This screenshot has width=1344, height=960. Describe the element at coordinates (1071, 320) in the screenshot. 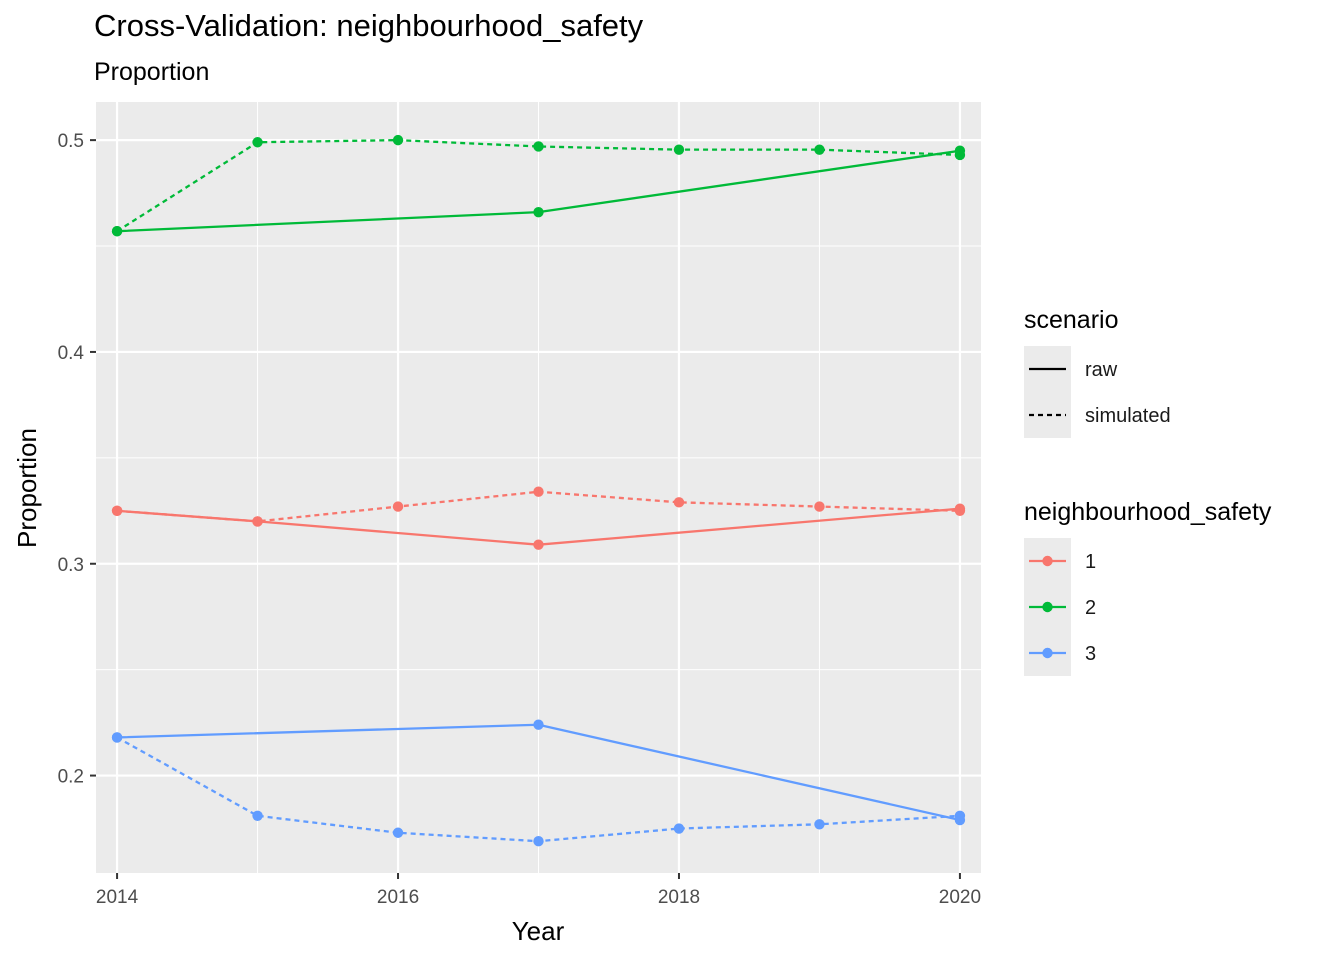

I see `legend-title-scenario: scenario` at that location.